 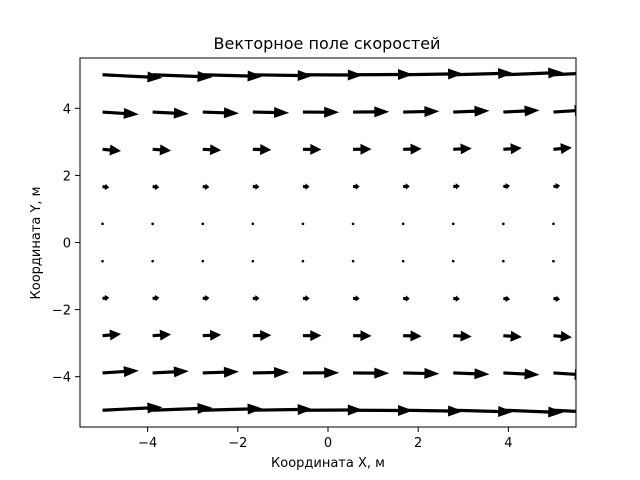 I want to click on x-tick-label: −4, so click(x=147, y=443).